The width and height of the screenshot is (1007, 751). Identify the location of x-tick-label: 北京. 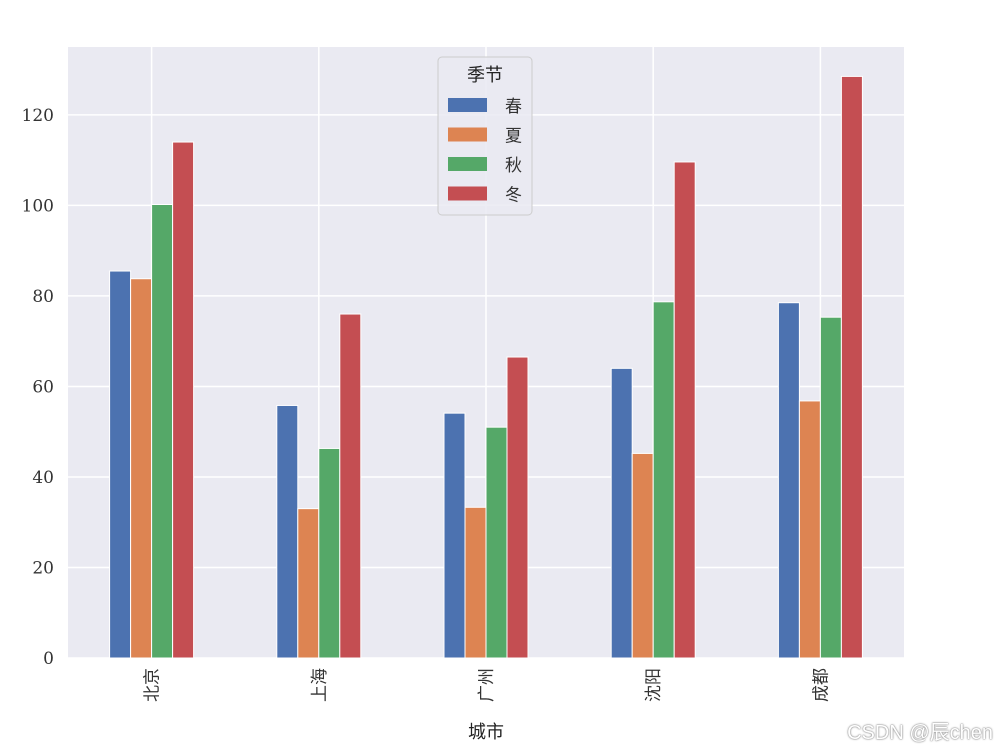
(153, 685).